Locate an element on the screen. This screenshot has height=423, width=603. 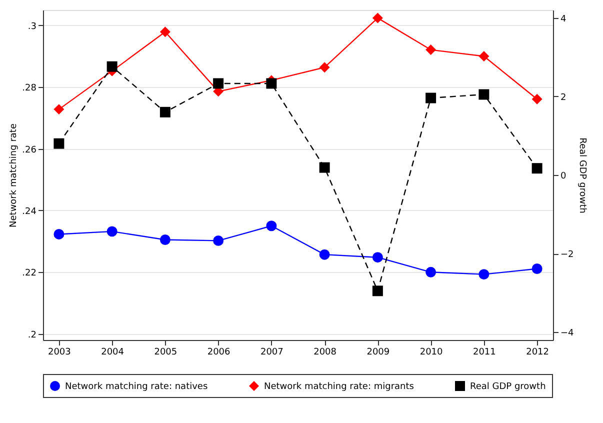
x-tick-label: 2011 is located at coordinates (484, 353).